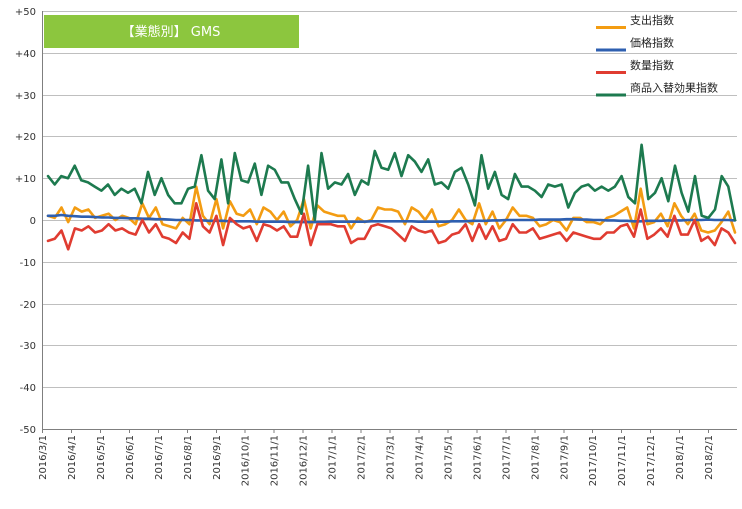 The height and width of the screenshot is (509, 742). I want to click on x-tick-label: 2016/6/1, so click(130, 457).